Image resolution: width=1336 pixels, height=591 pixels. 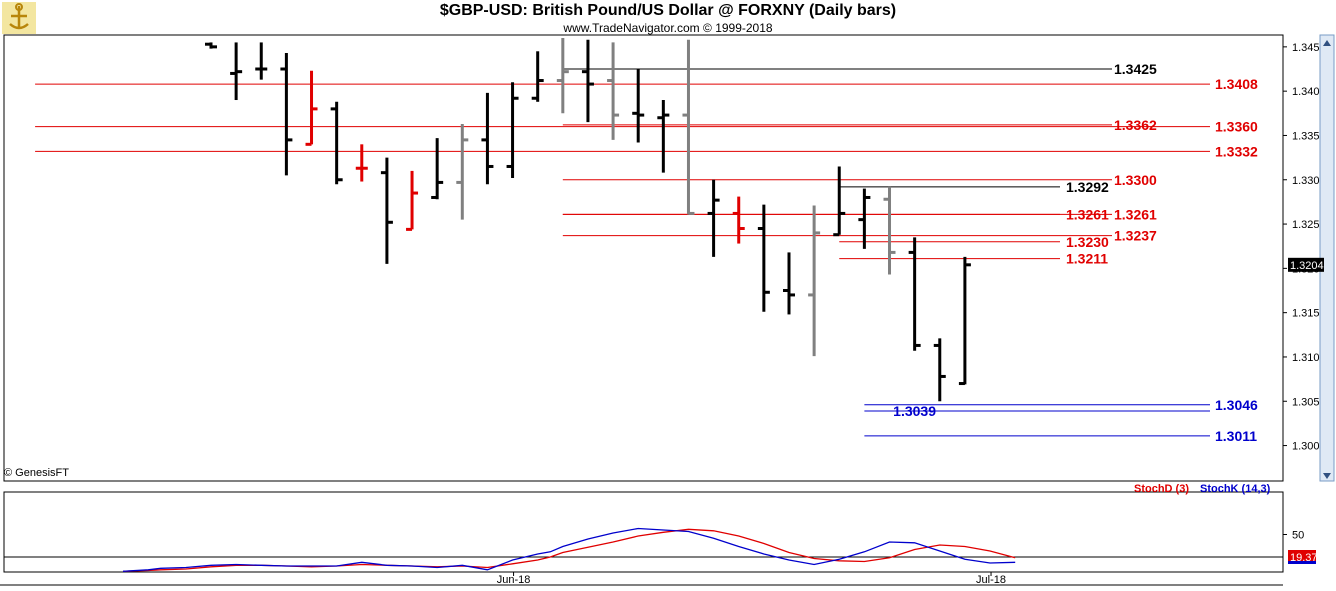 I want to click on price-tick-label: 1.3100, so click(x=1309, y=358).